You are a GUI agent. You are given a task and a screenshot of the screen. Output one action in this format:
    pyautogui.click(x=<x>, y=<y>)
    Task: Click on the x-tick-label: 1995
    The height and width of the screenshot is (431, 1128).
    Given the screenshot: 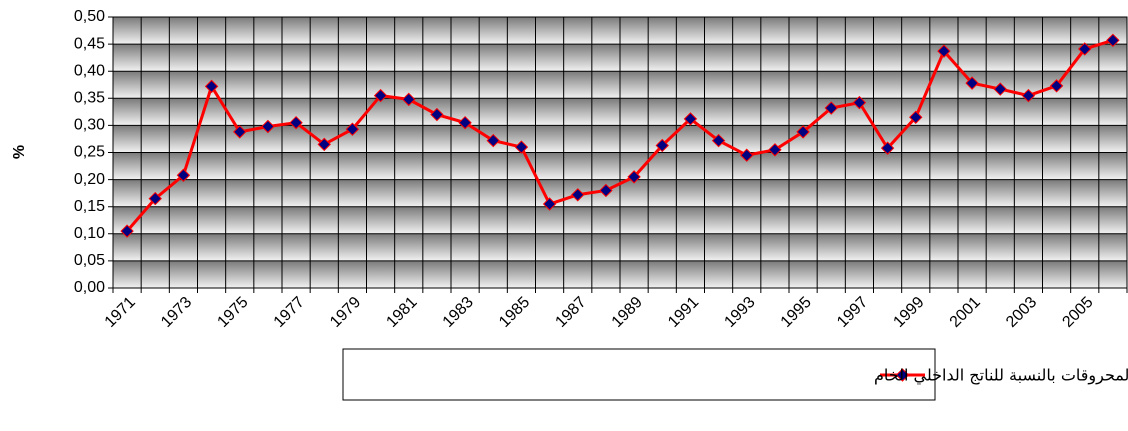 What is the action you would take?
    pyautogui.click(x=796, y=312)
    